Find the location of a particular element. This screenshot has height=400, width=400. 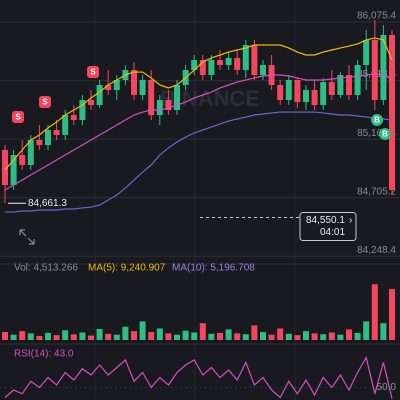

expand-icon-path is located at coordinates (27, 237).